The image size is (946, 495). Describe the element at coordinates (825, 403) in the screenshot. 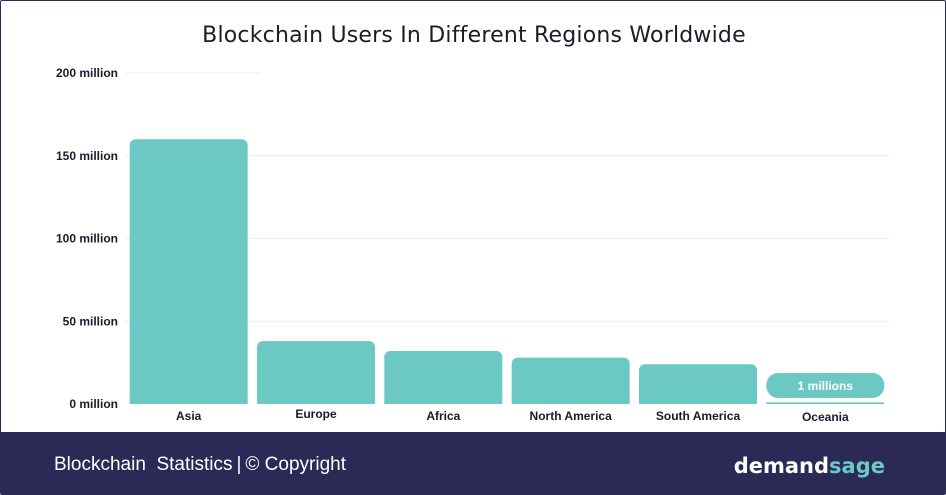

I see `bar-oceania` at that location.